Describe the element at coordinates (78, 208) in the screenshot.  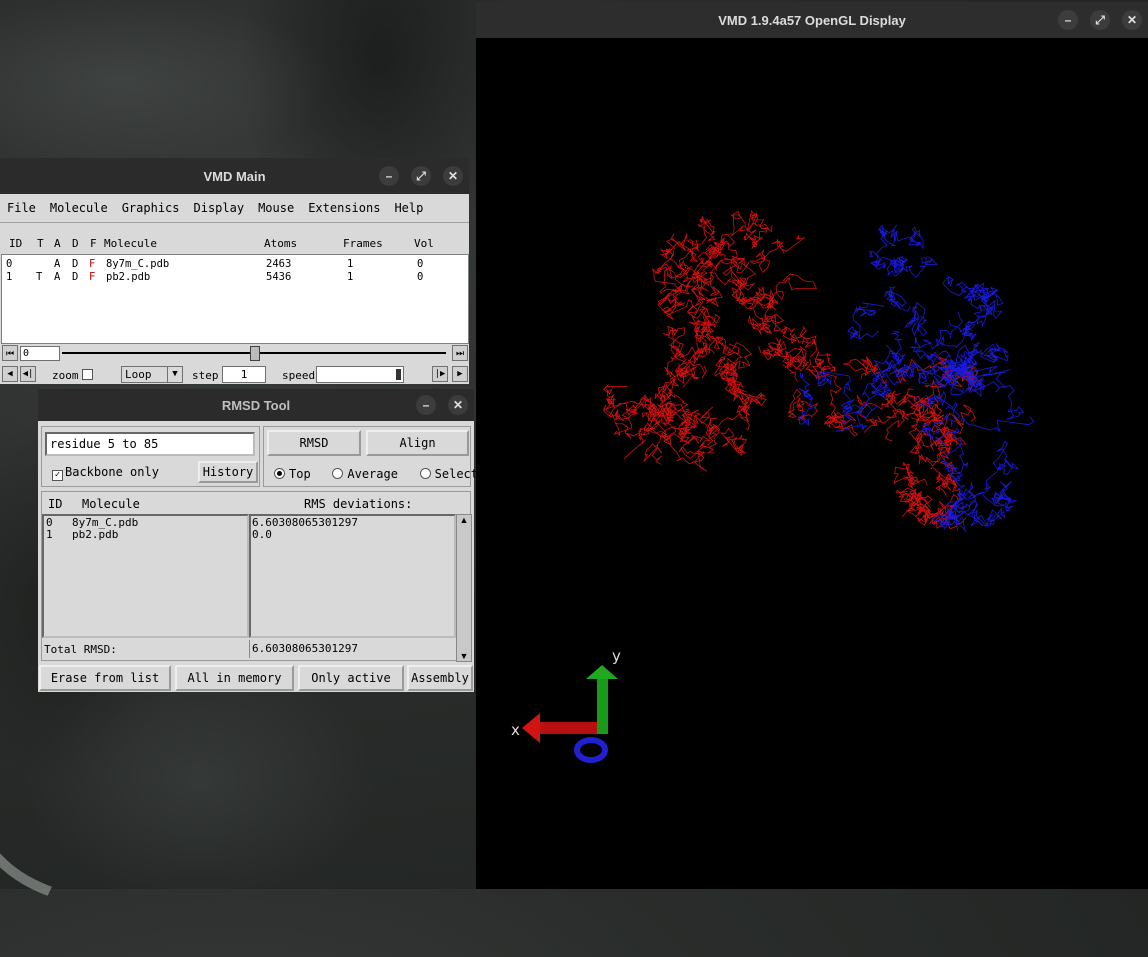
I see `menu-molecule: Molecule` at that location.